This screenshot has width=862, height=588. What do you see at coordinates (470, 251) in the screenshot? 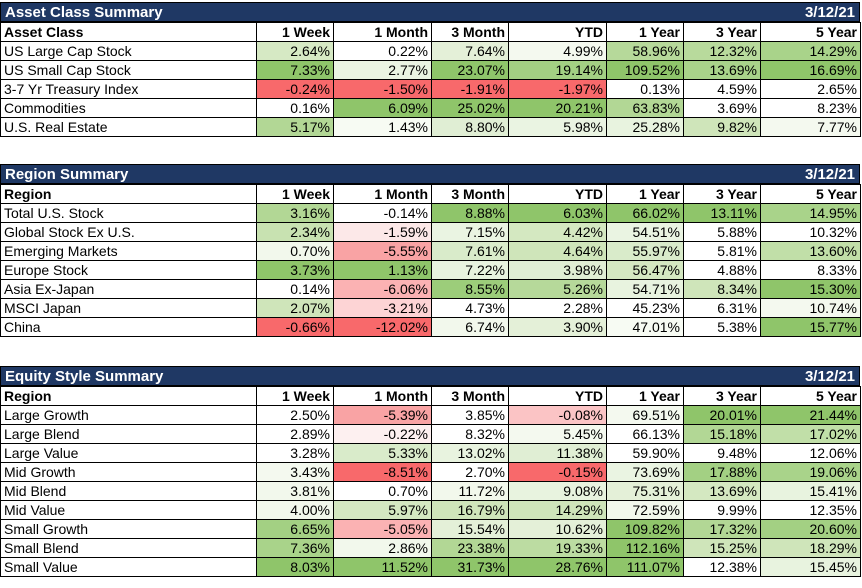
I see `return-cell: 7.61%` at bounding box center [470, 251].